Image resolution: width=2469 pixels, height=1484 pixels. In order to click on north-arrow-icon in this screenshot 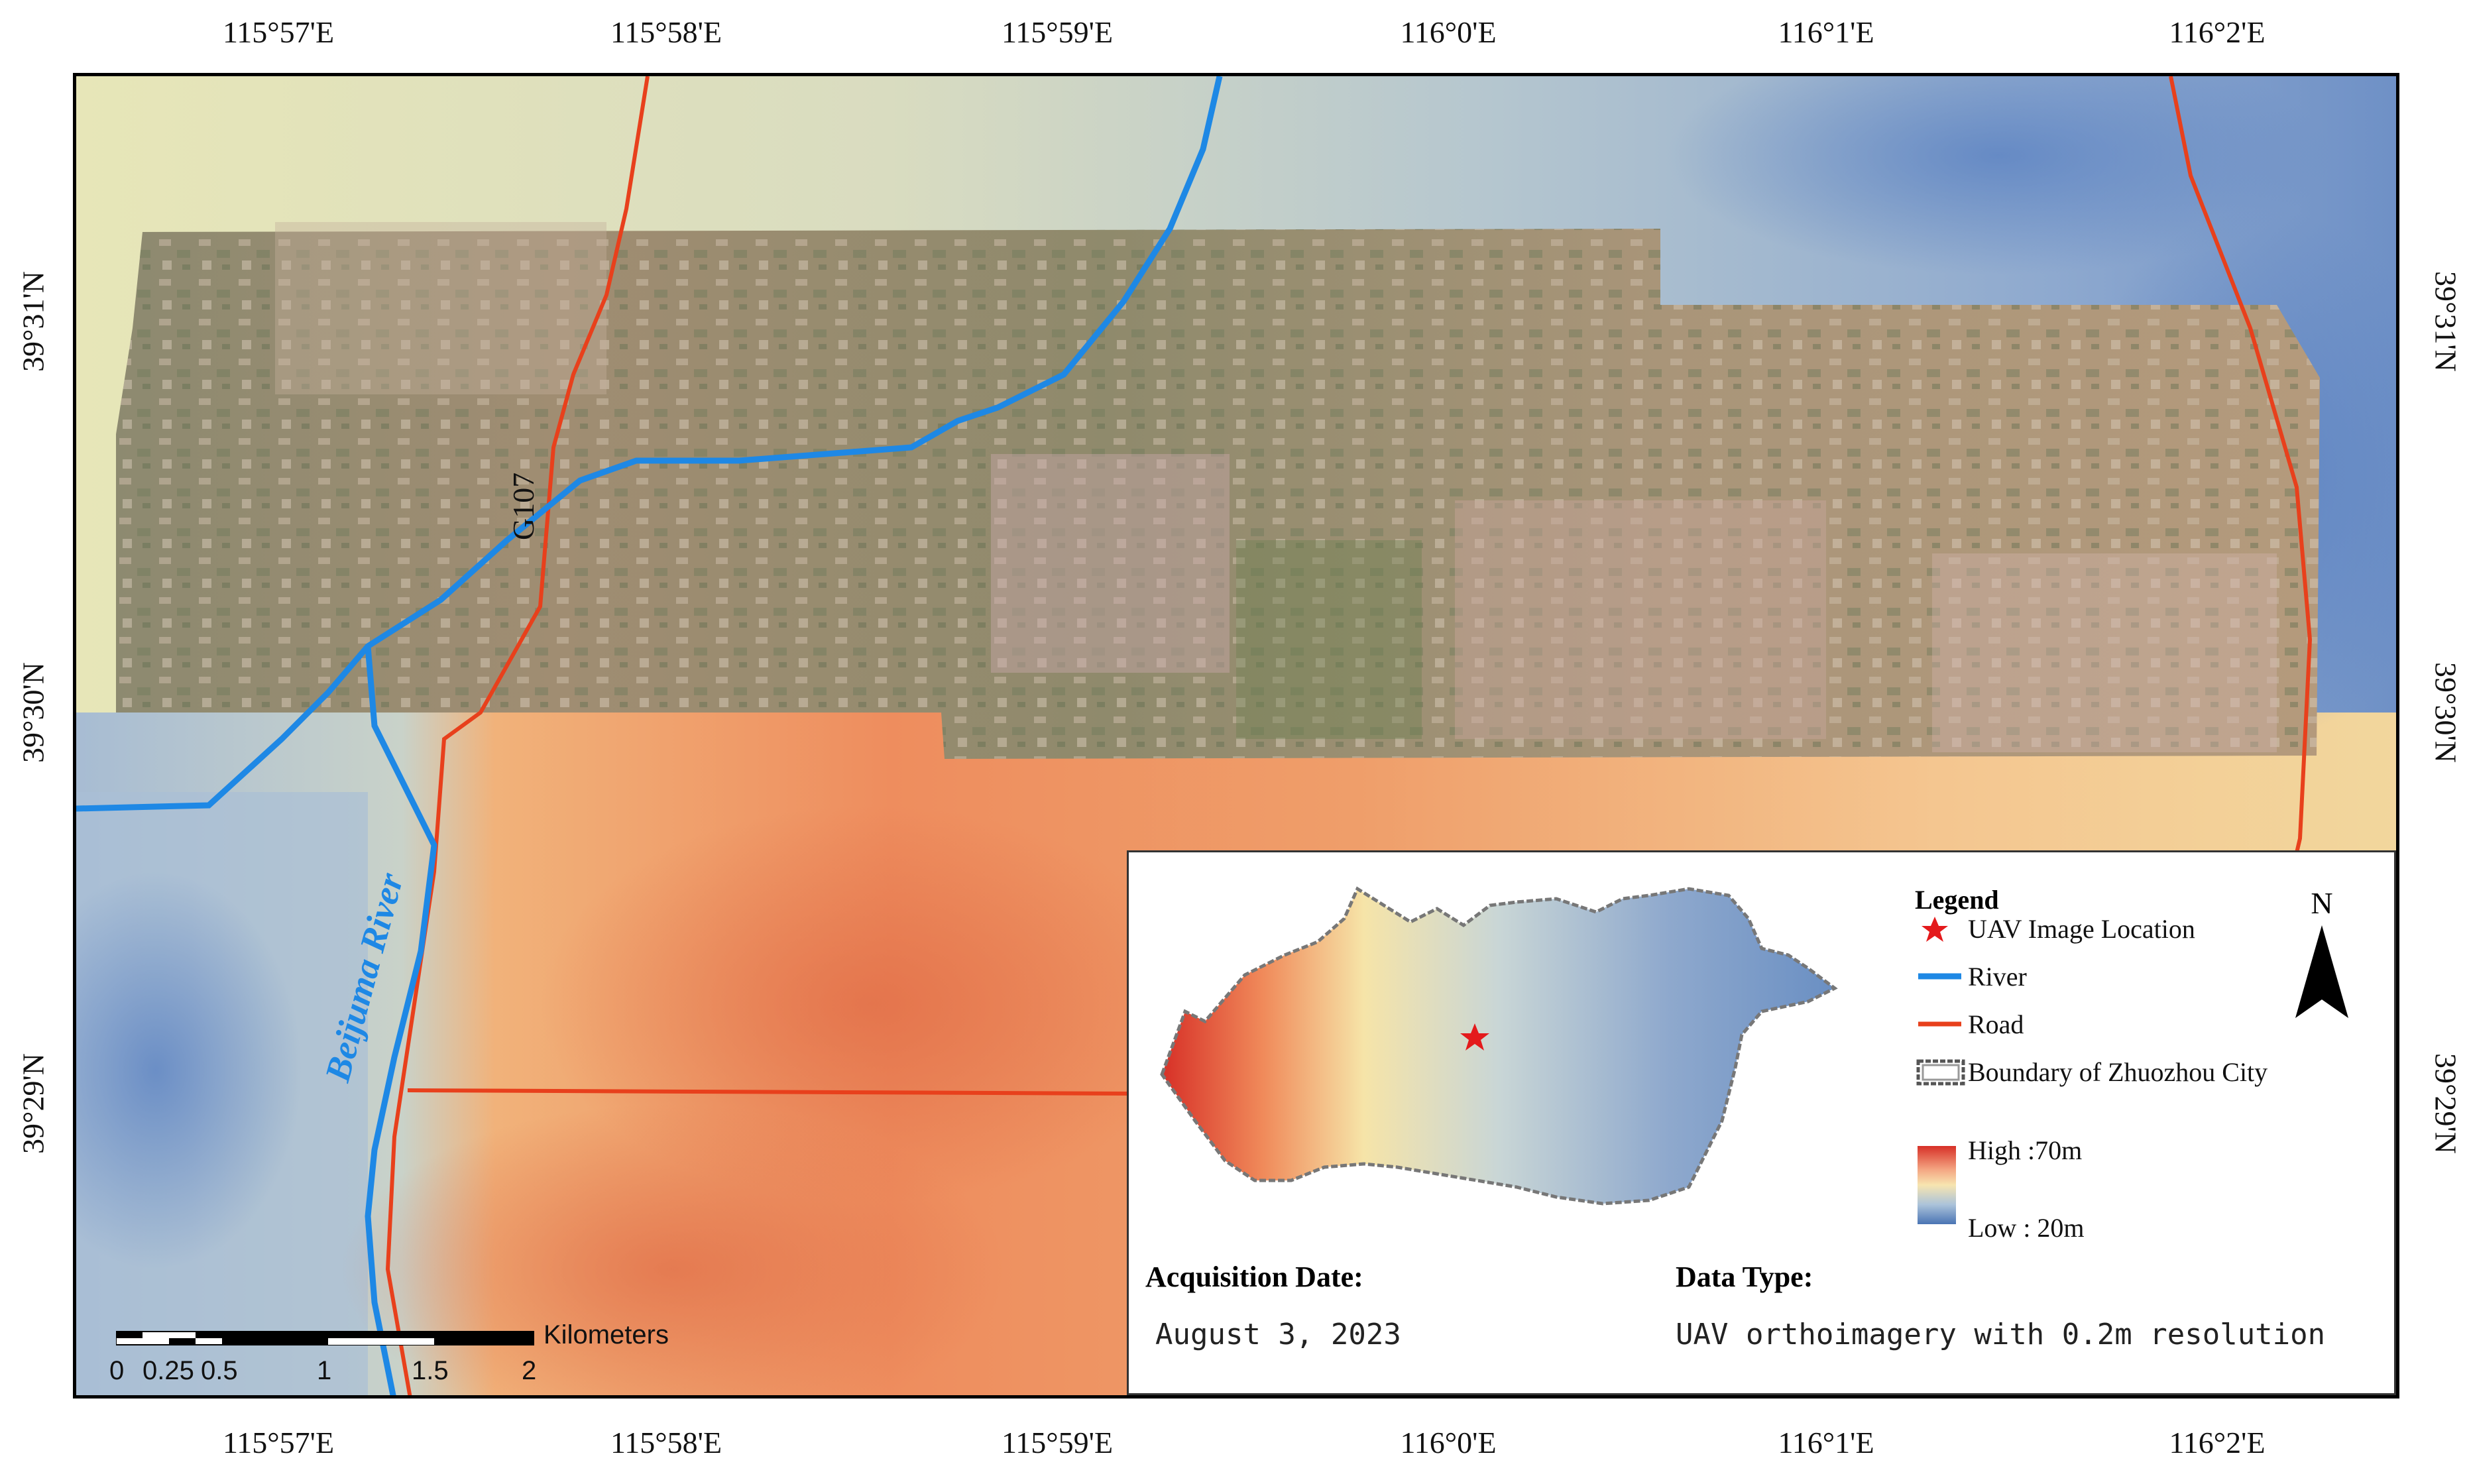, I will do `click(2321, 971)`.